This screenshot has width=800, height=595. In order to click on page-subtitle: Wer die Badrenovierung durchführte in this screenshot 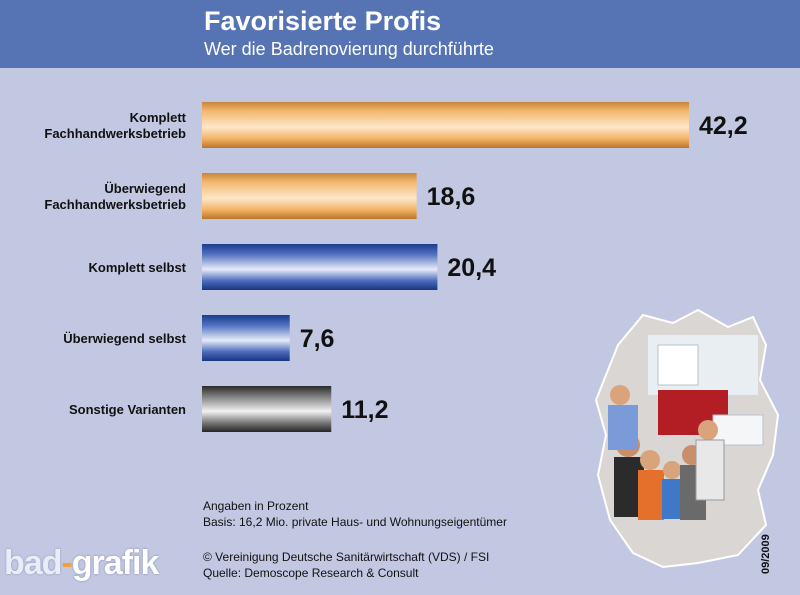, I will do `click(349, 49)`.